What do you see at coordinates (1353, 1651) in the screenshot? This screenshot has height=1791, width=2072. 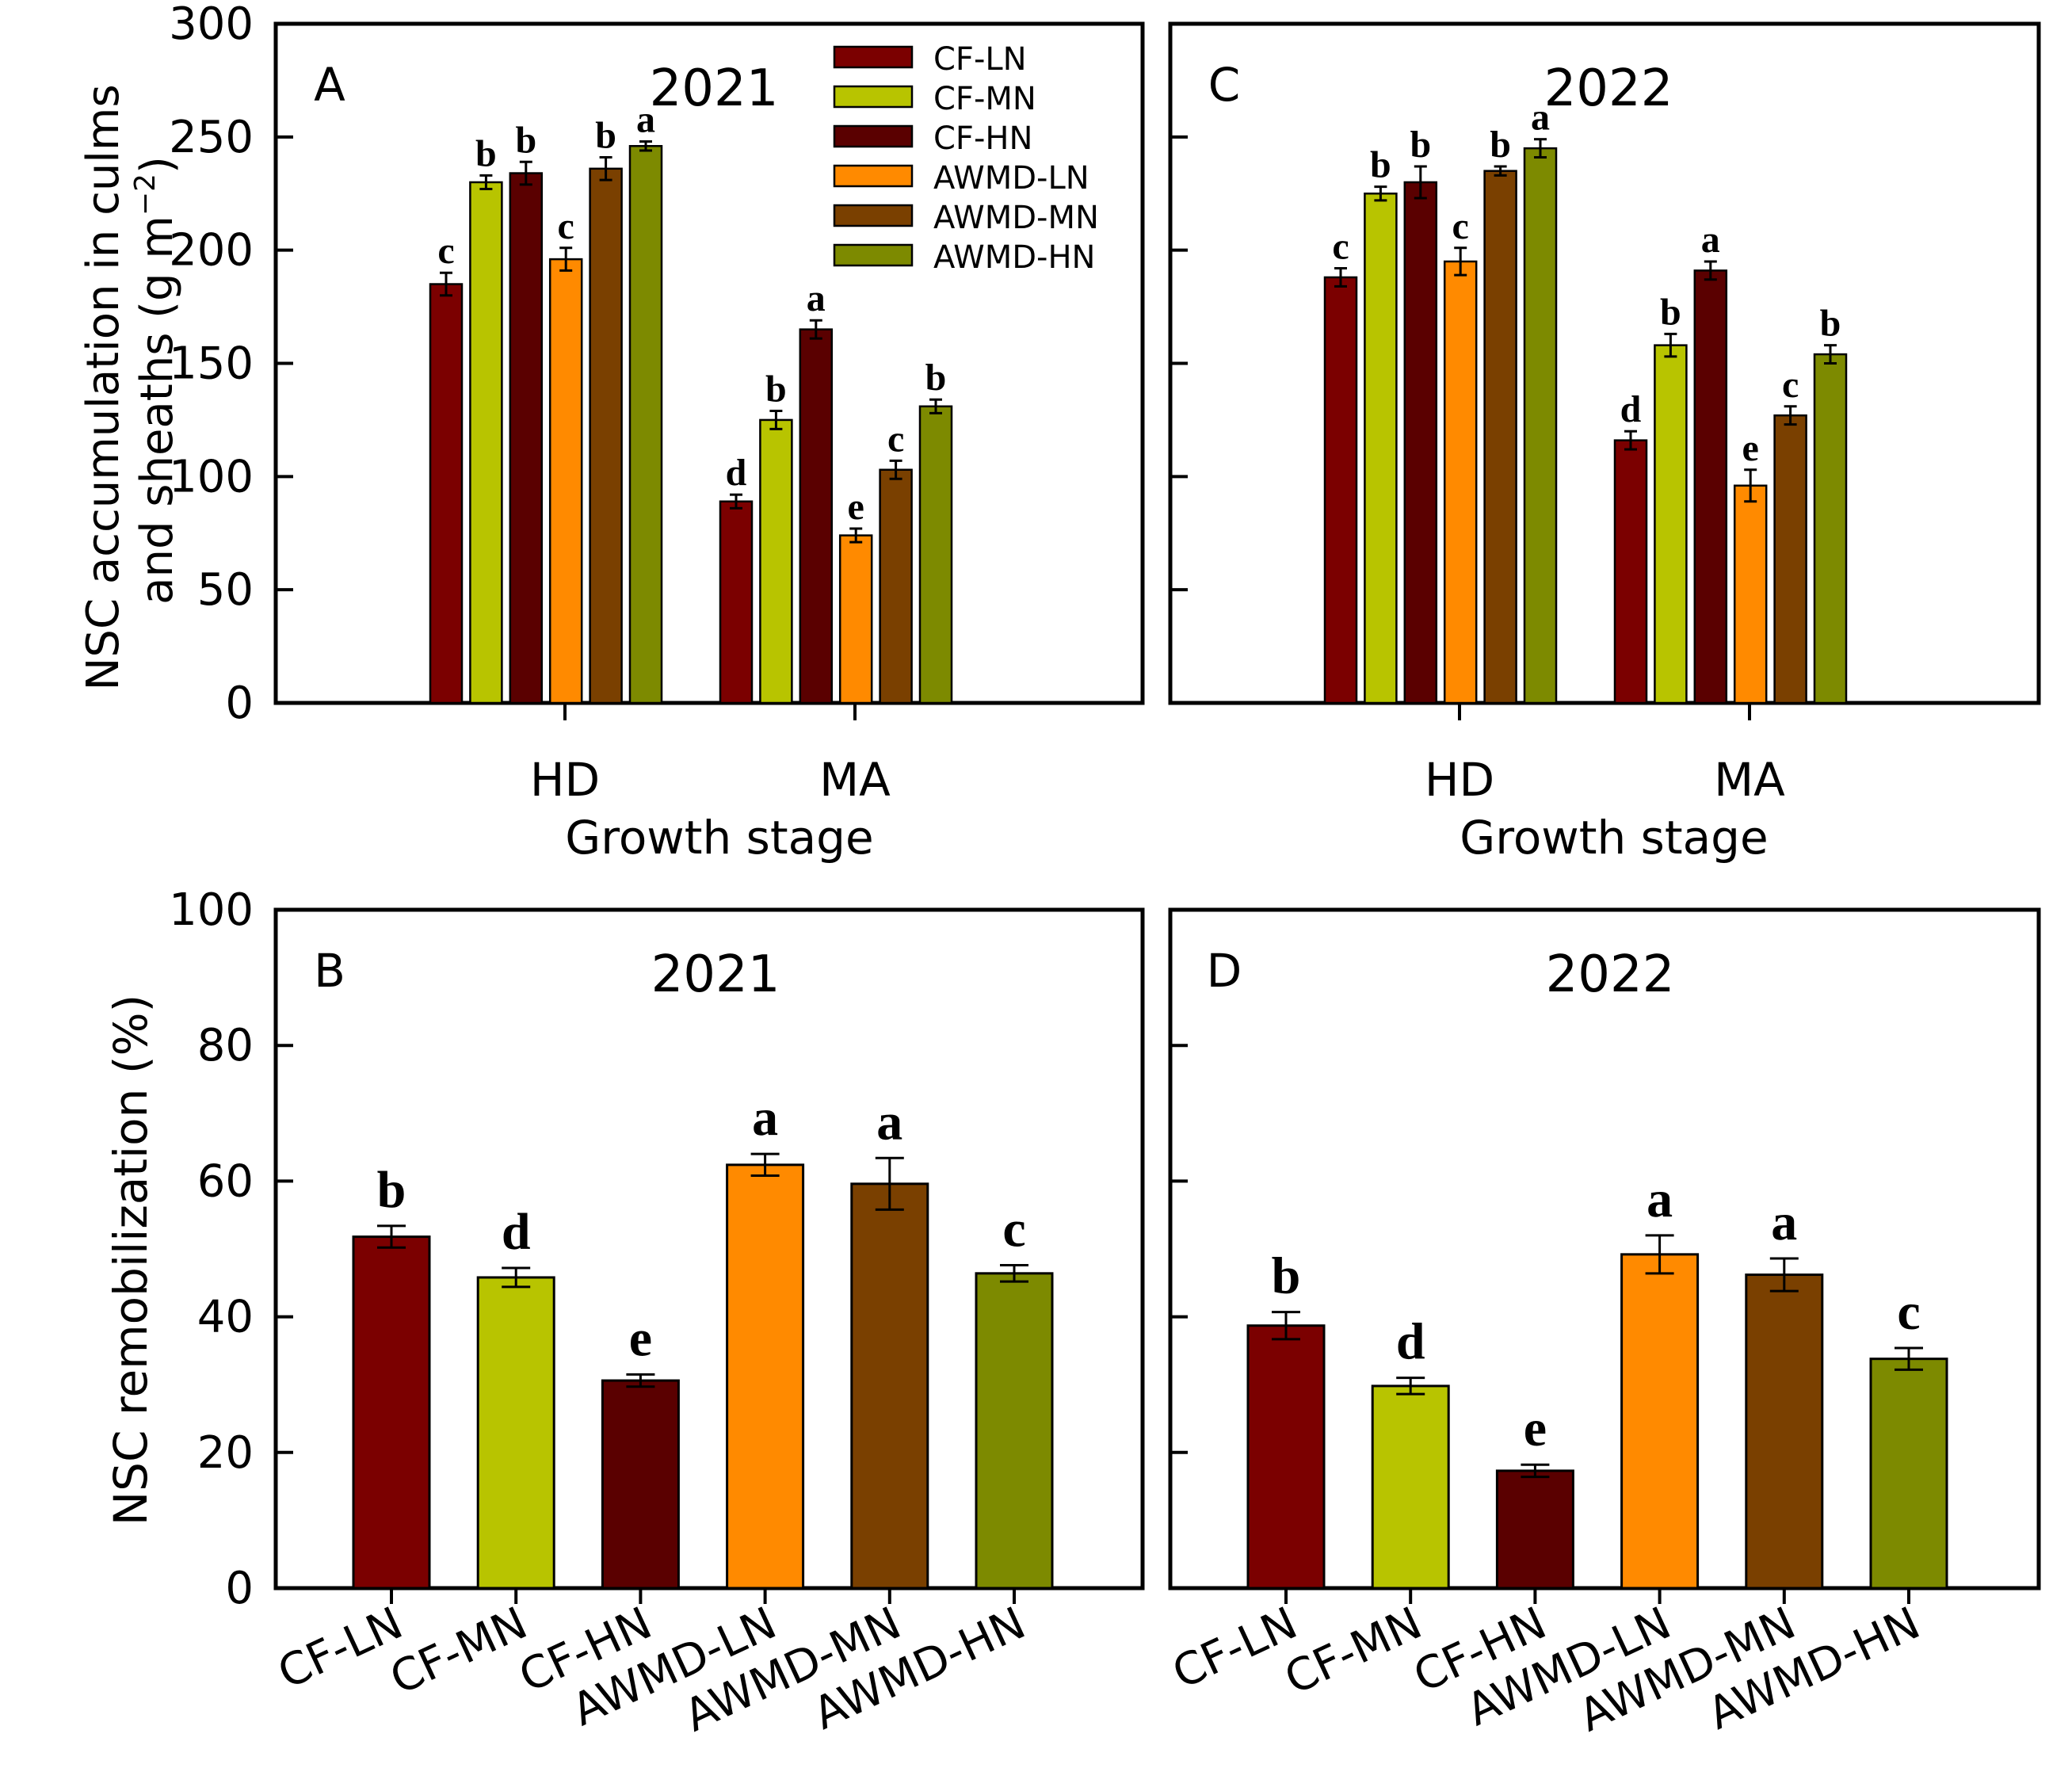 I see `x-tick-label-D: CF-MN` at bounding box center [1353, 1651].